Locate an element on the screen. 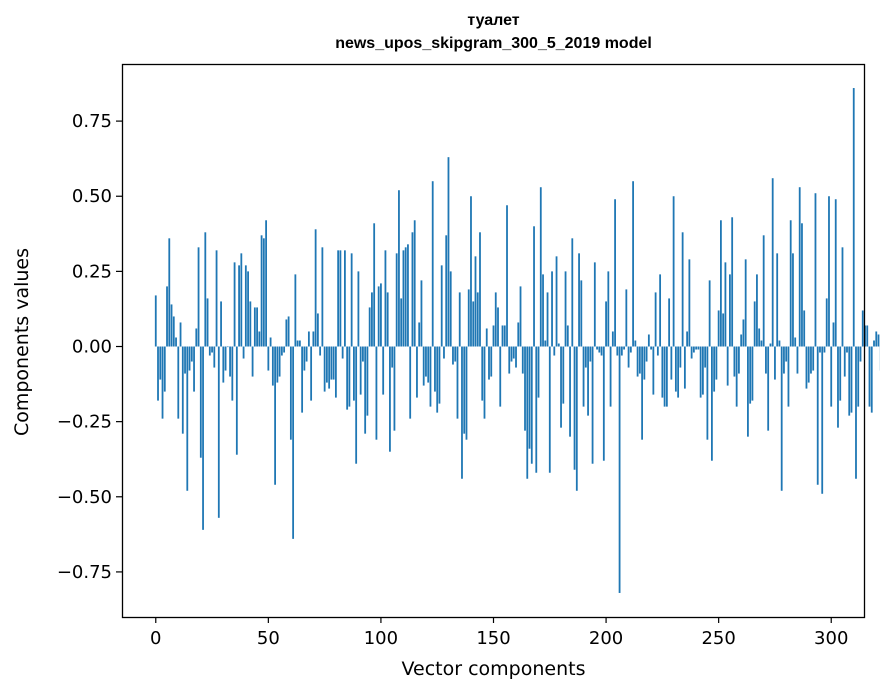 The image size is (880, 696). x-tick-label: 100 is located at coordinates (381, 638).